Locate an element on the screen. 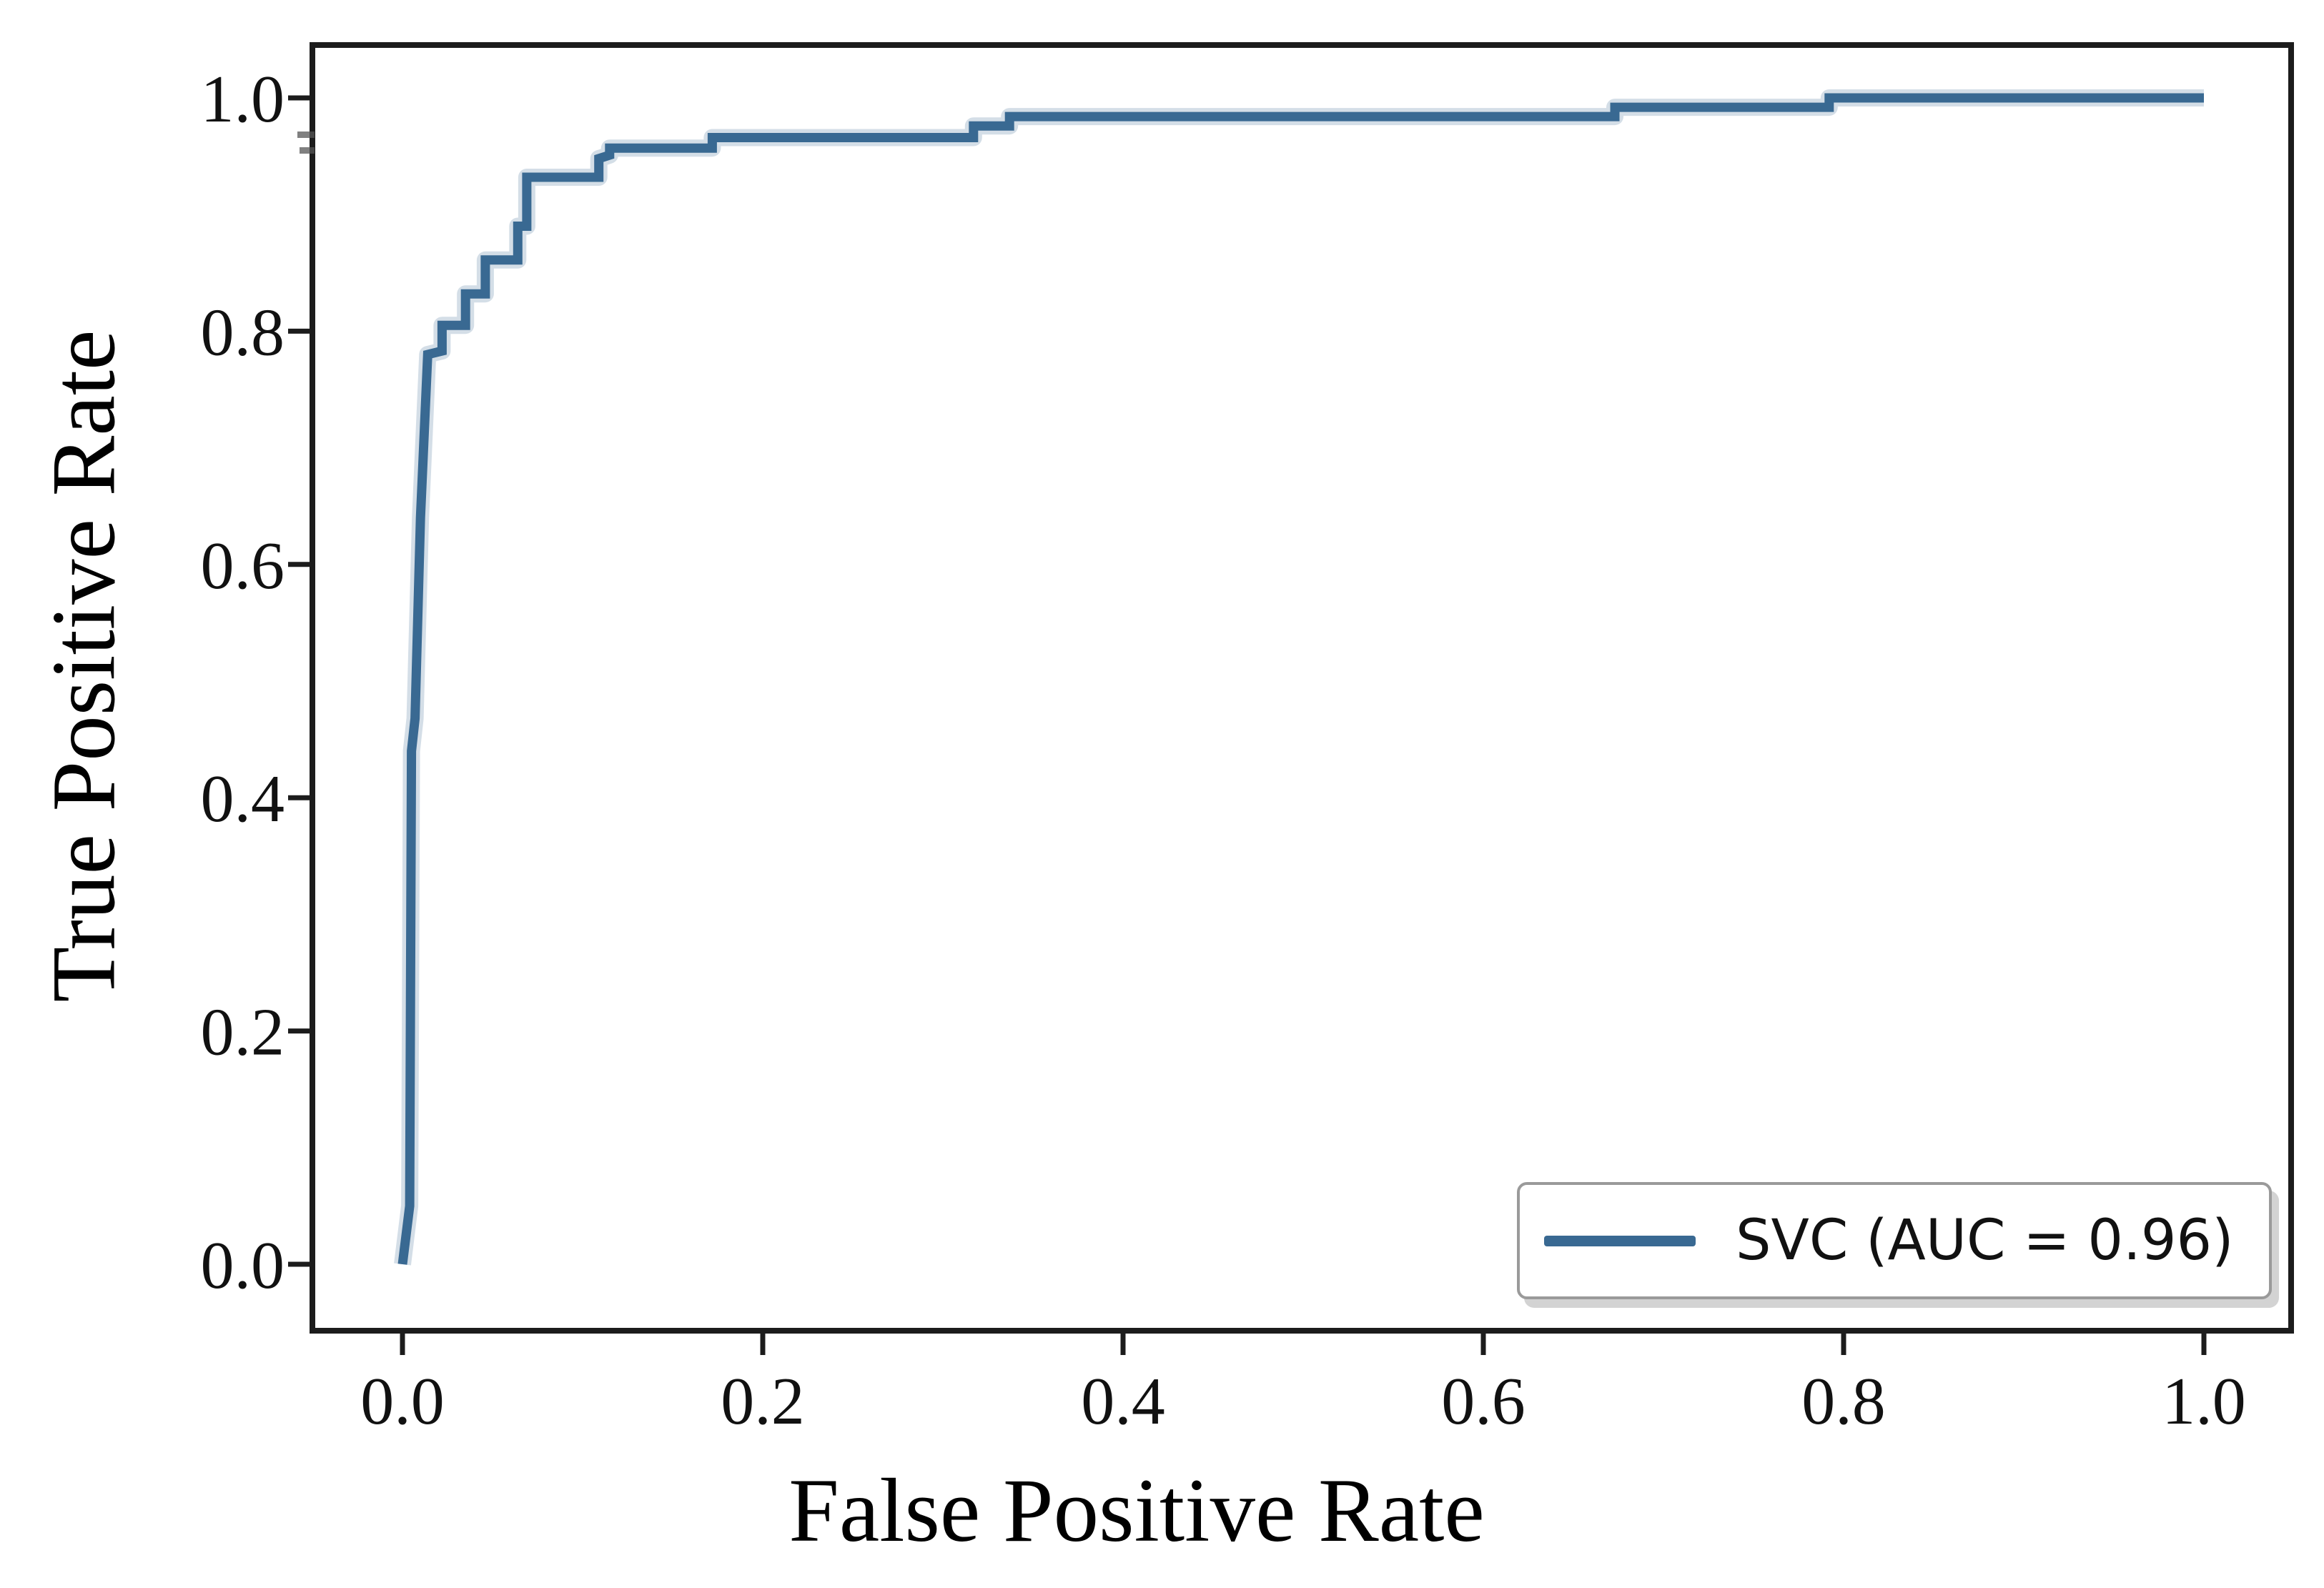 The width and height of the screenshot is (2324, 1588). x-tick-label: 0.4 is located at coordinates (1123, 1401).